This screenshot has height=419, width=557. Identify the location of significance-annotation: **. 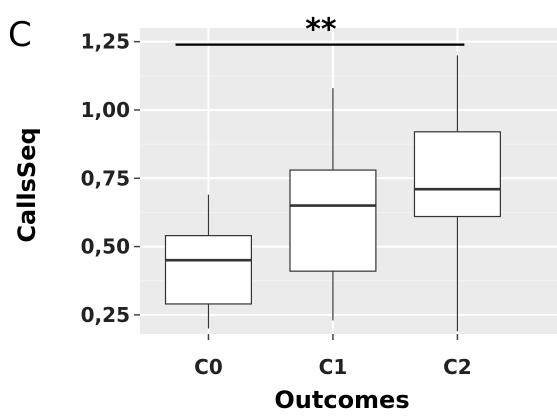
(320, 30).